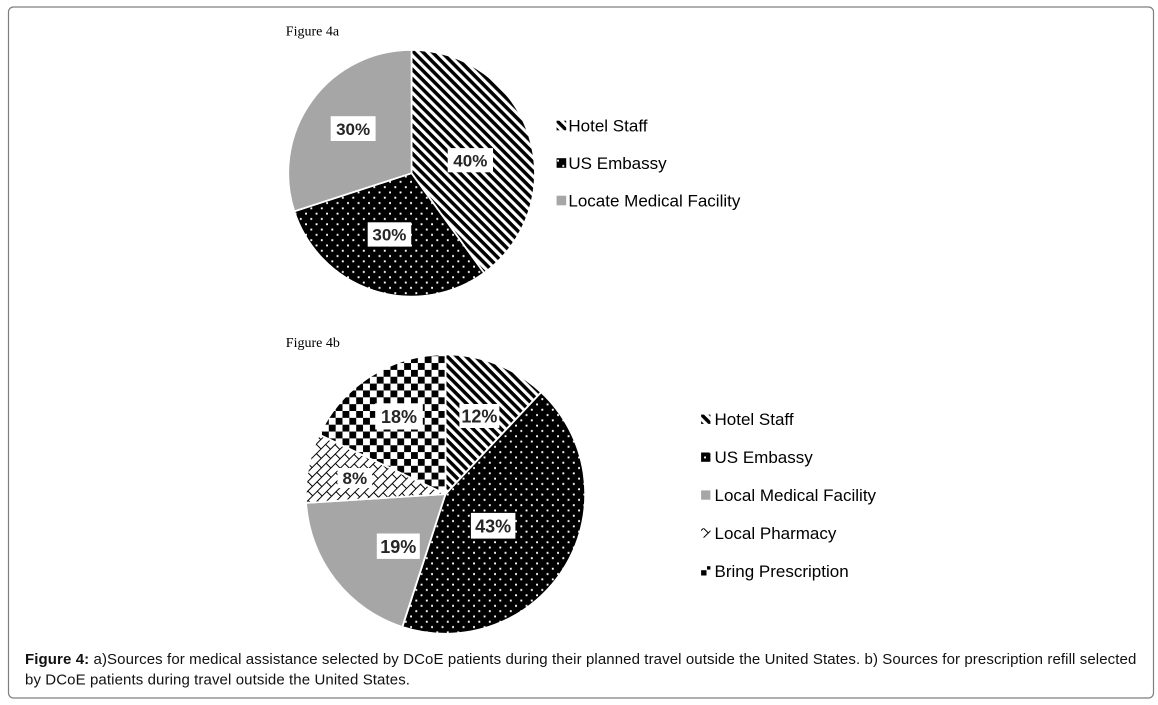 This screenshot has width=1158, height=705. I want to click on svg-text: Figure 4a, so click(313, 32).